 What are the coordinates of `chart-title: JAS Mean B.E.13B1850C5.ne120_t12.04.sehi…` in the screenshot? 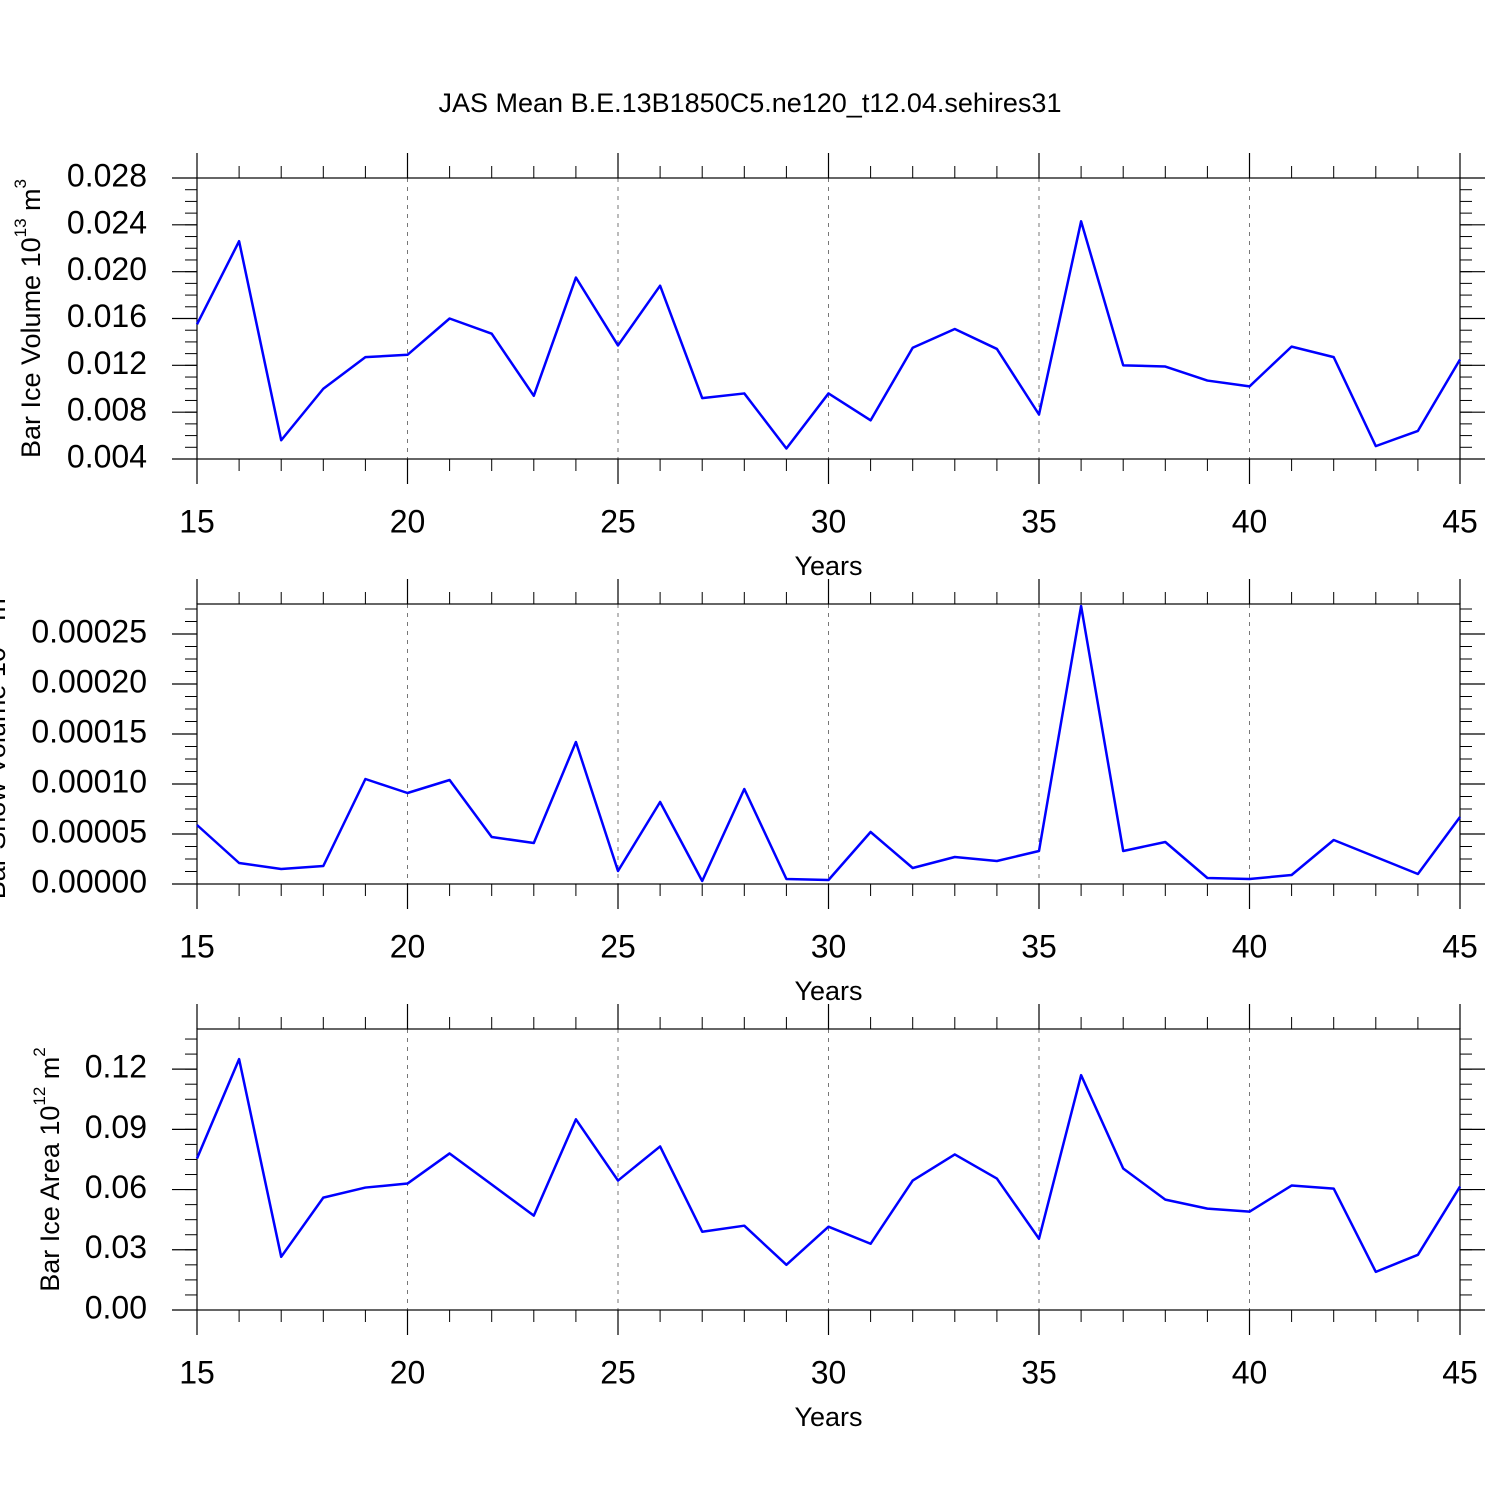 It's located at (750, 103).